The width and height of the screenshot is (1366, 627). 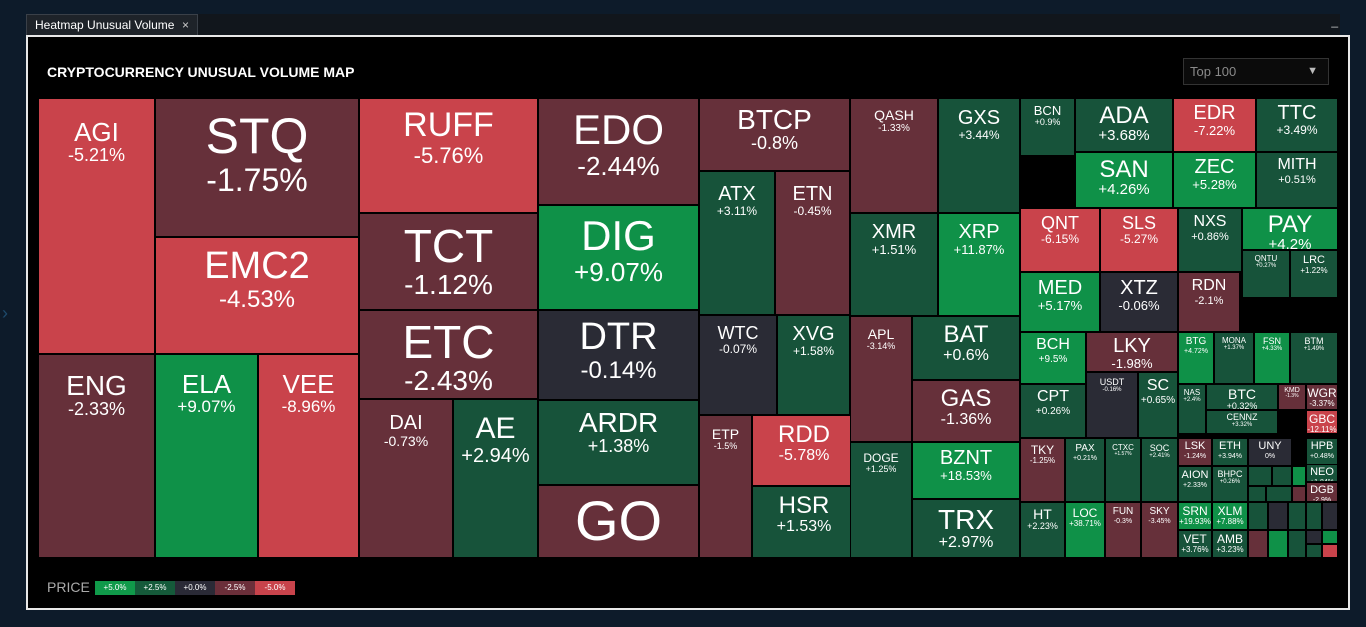 I want to click on heatmap-tile-med: MED +5.17%, so click(x=1060, y=302).